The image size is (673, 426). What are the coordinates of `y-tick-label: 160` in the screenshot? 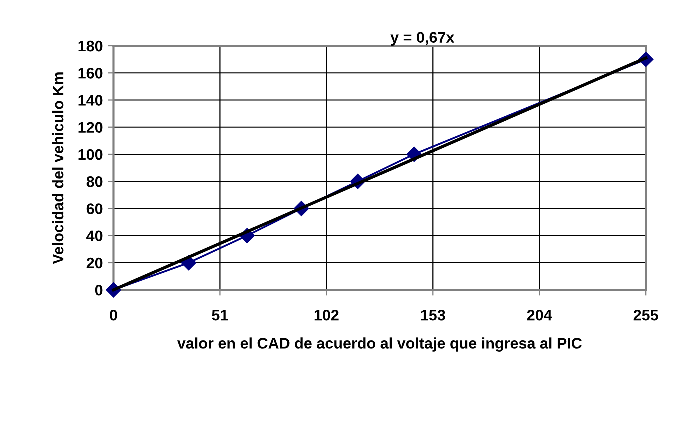 It's located at (90, 73).